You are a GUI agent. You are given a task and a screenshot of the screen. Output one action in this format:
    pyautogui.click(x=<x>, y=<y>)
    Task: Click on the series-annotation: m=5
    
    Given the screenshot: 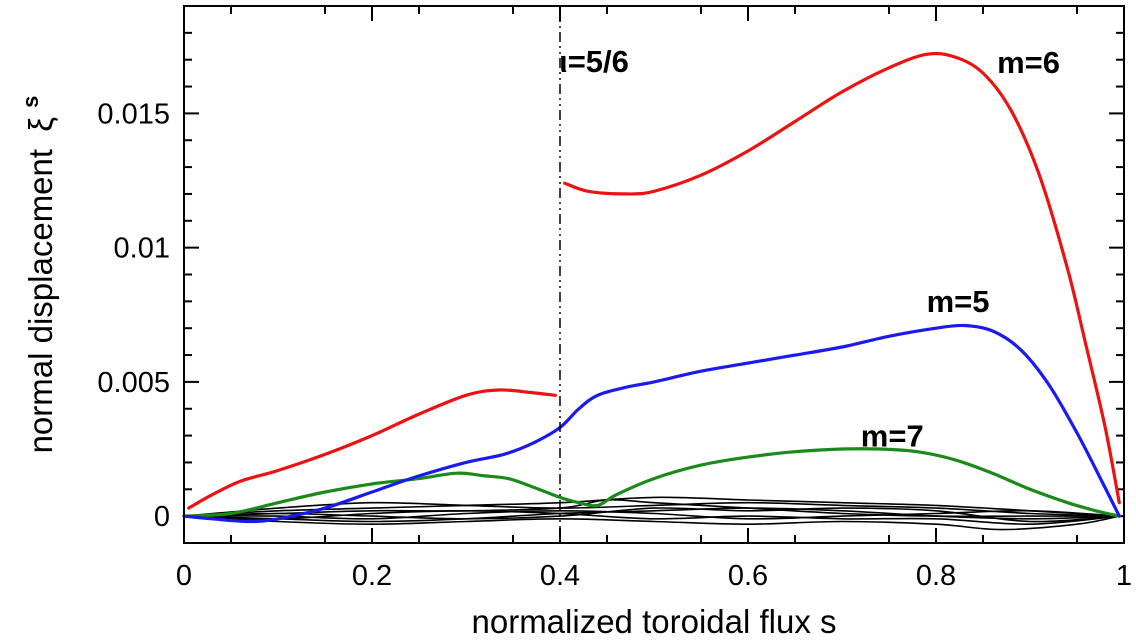 What is the action you would take?
    pyautogui.click(x=958, y=301)
    